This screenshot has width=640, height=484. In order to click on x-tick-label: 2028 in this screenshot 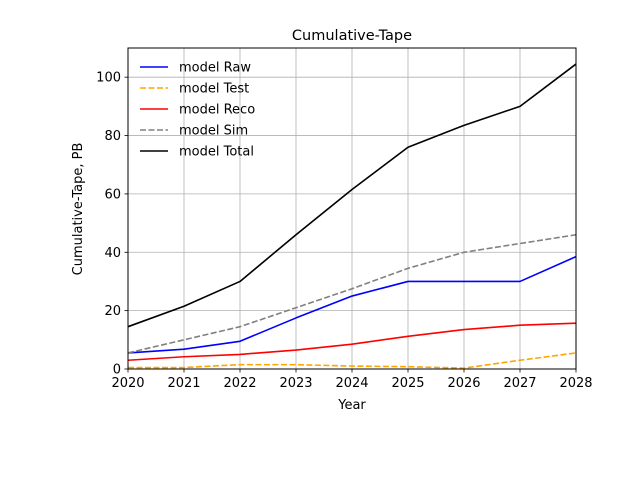, I will do `click(575, 383)`.